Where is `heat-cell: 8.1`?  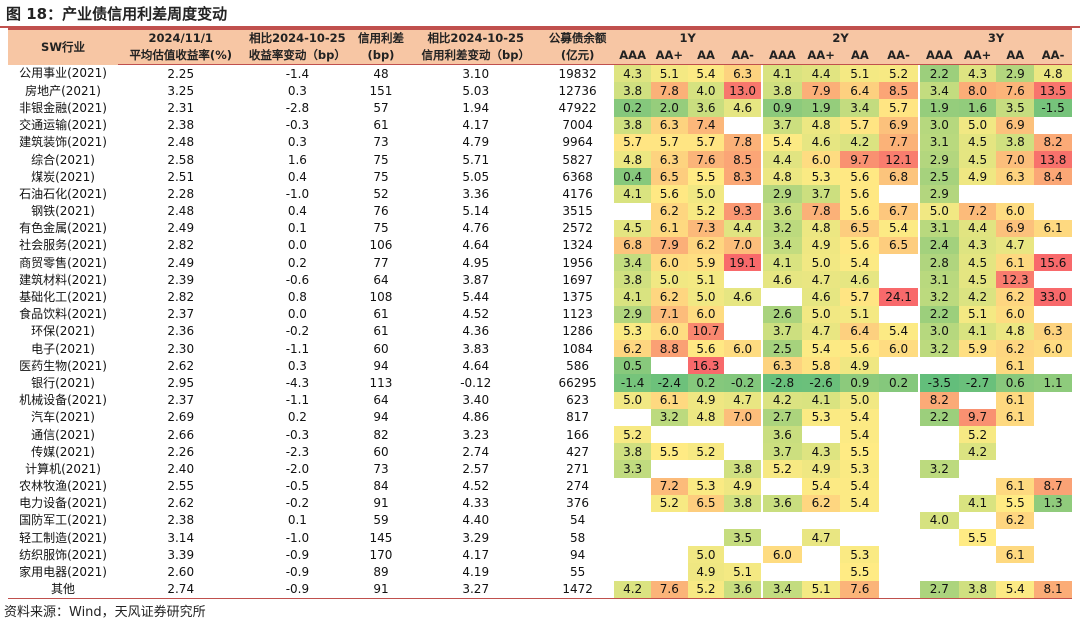 heat-cell: 8.1 is located at coordinates (1053, 589).